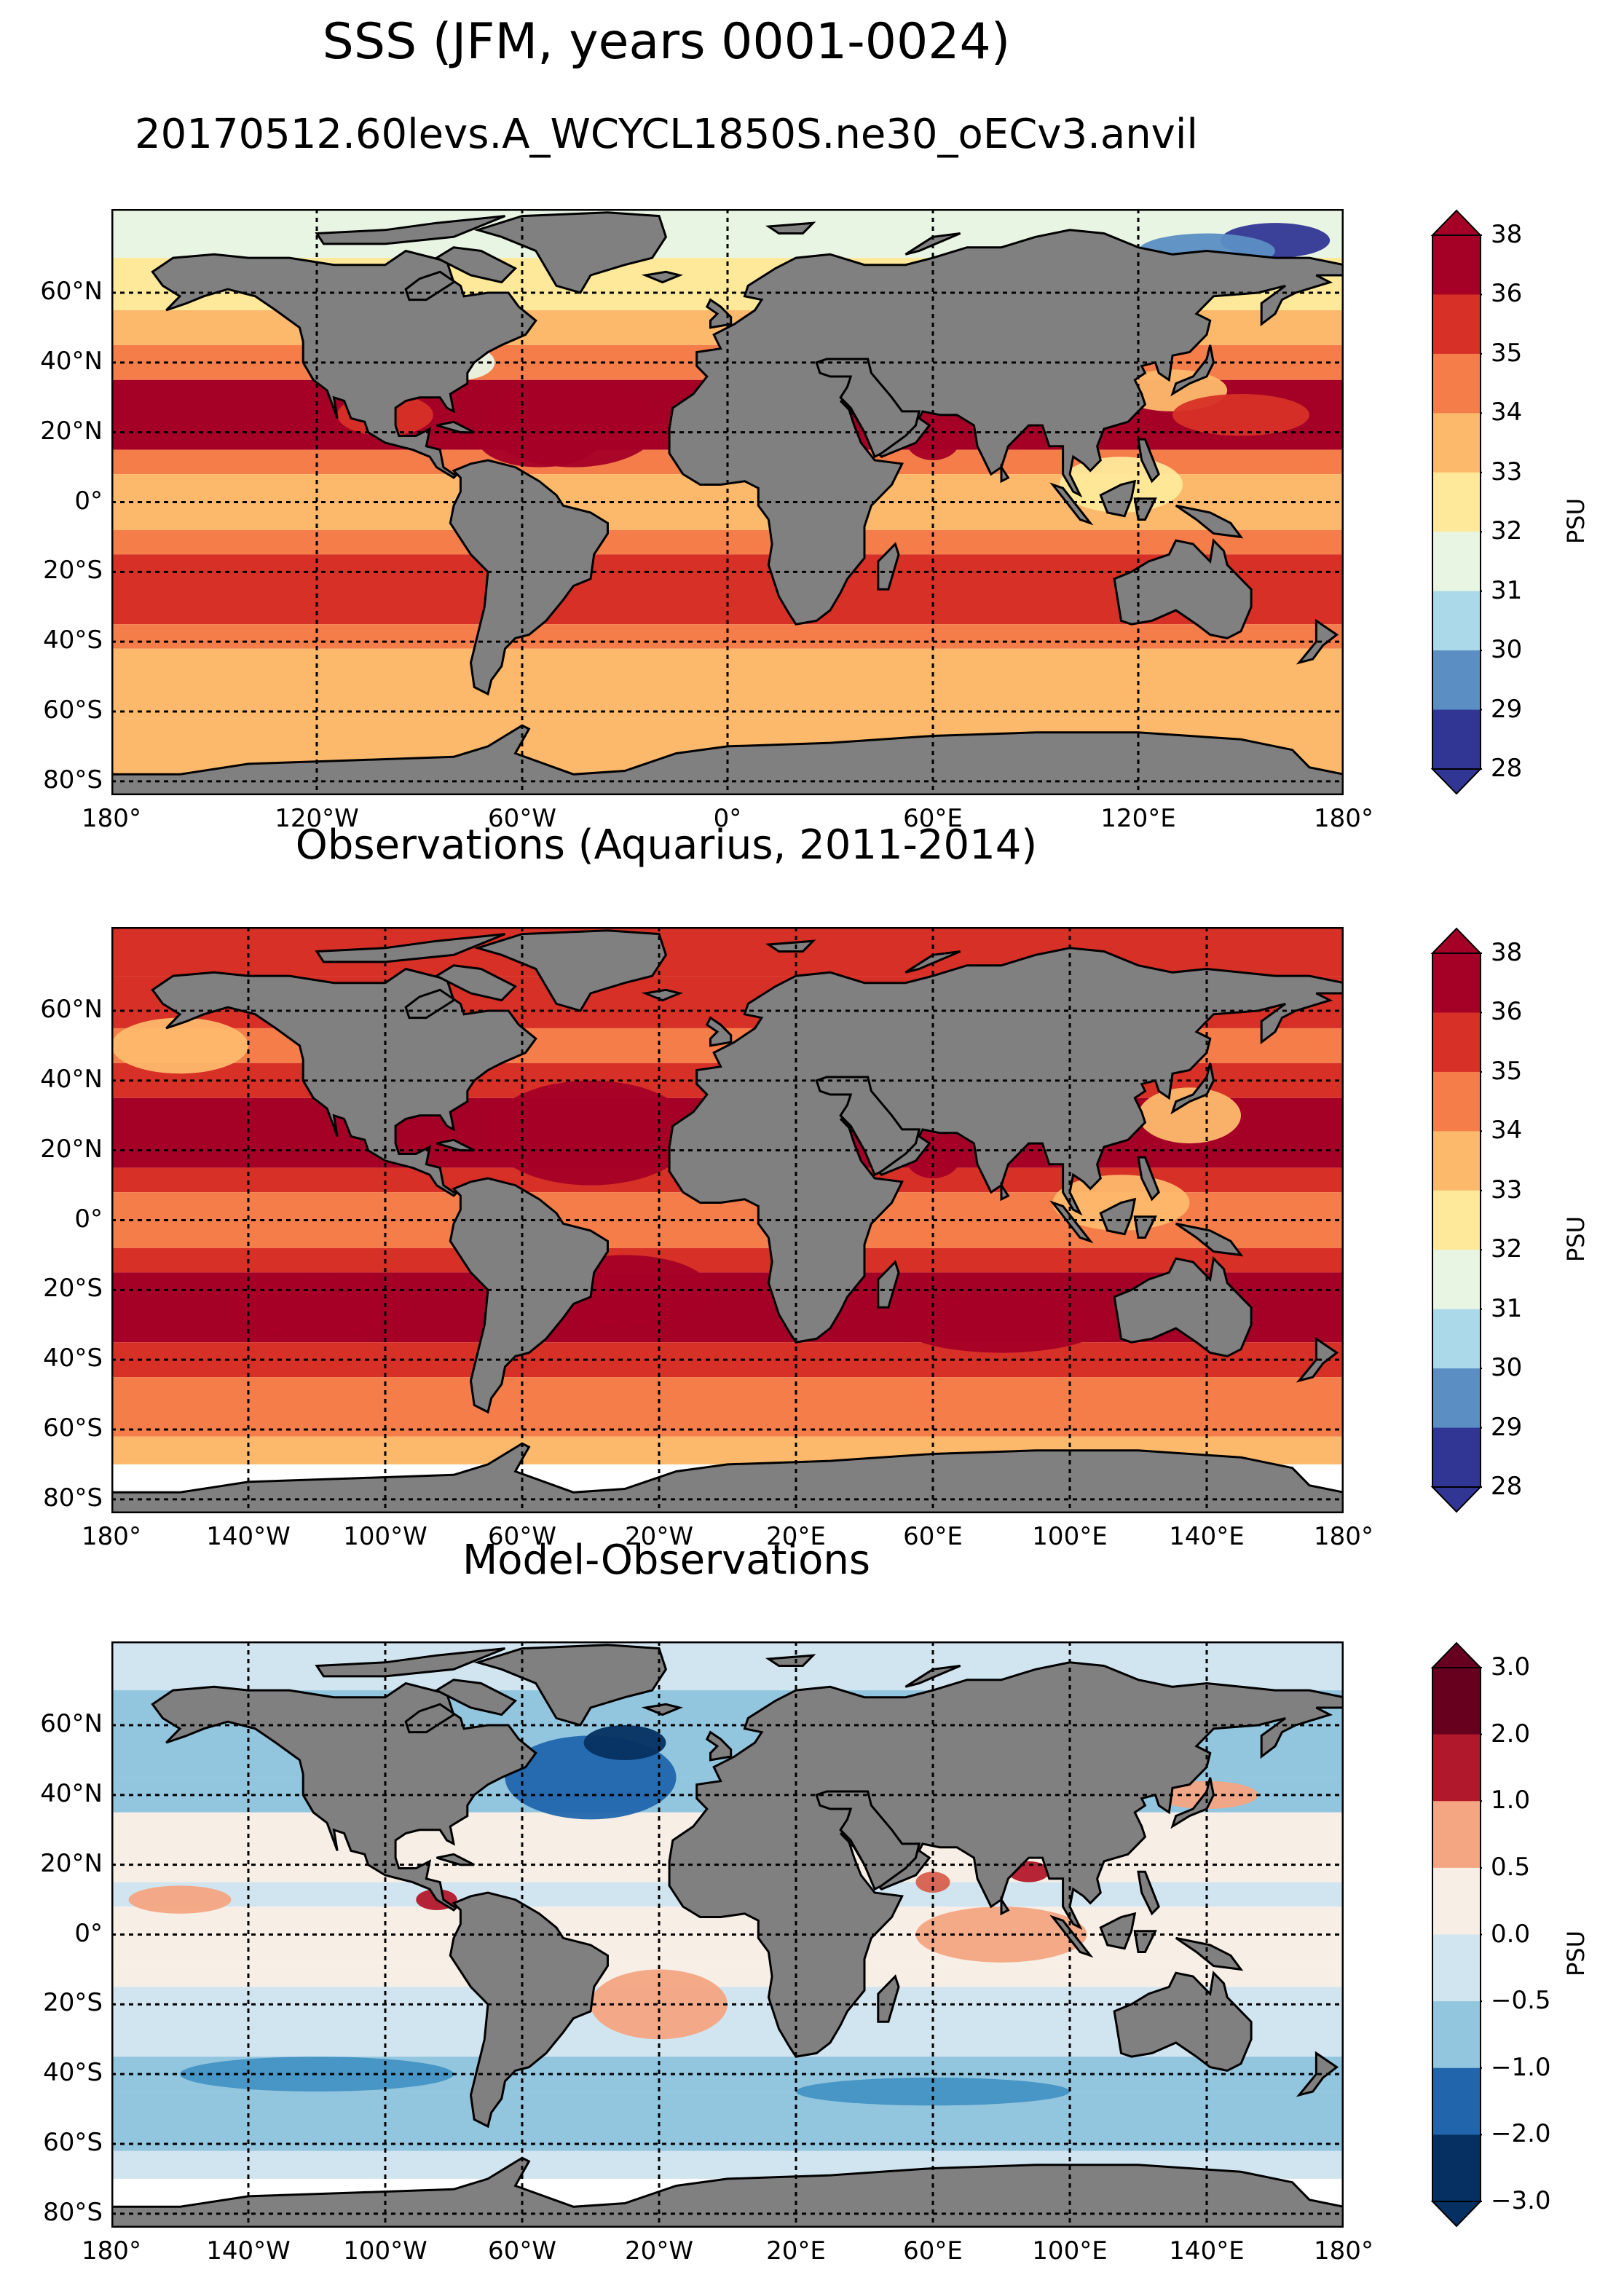 This screenshot has width=1624, height=2283. I want to click on landmass-sri-lanka, so click(1005, 1191).